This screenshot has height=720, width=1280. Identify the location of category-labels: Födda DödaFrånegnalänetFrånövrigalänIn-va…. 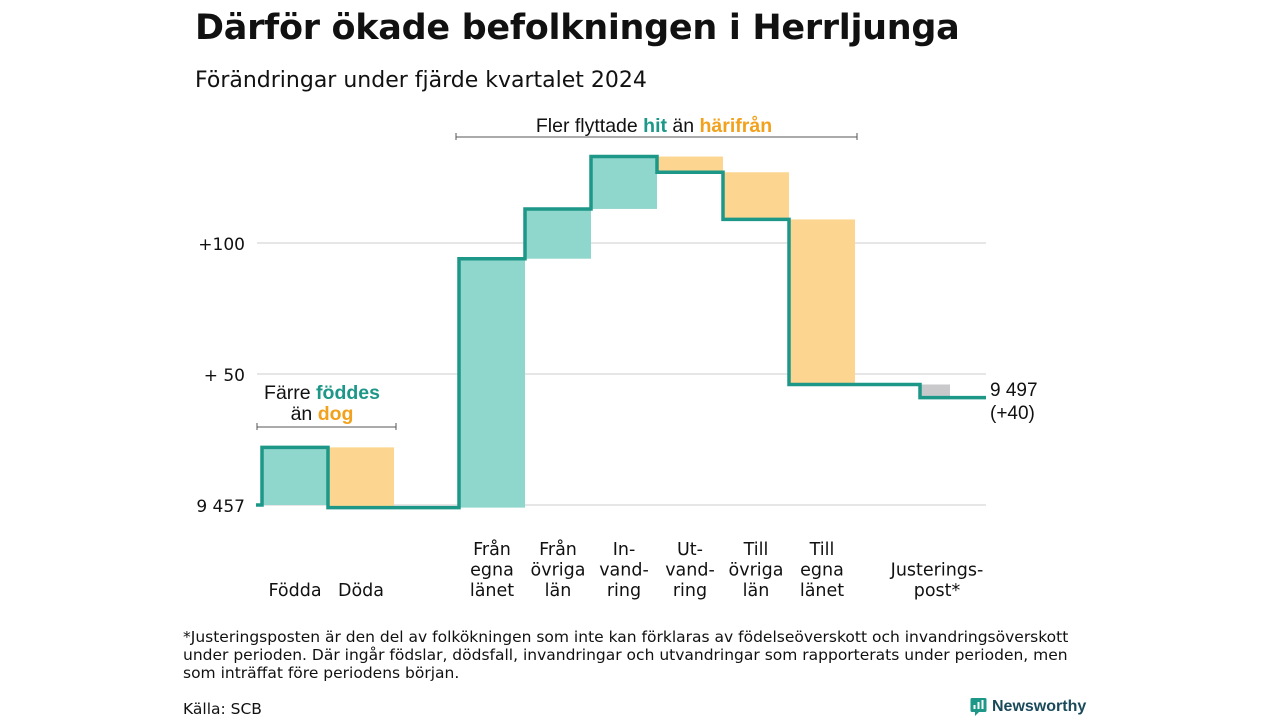
(625, 570).